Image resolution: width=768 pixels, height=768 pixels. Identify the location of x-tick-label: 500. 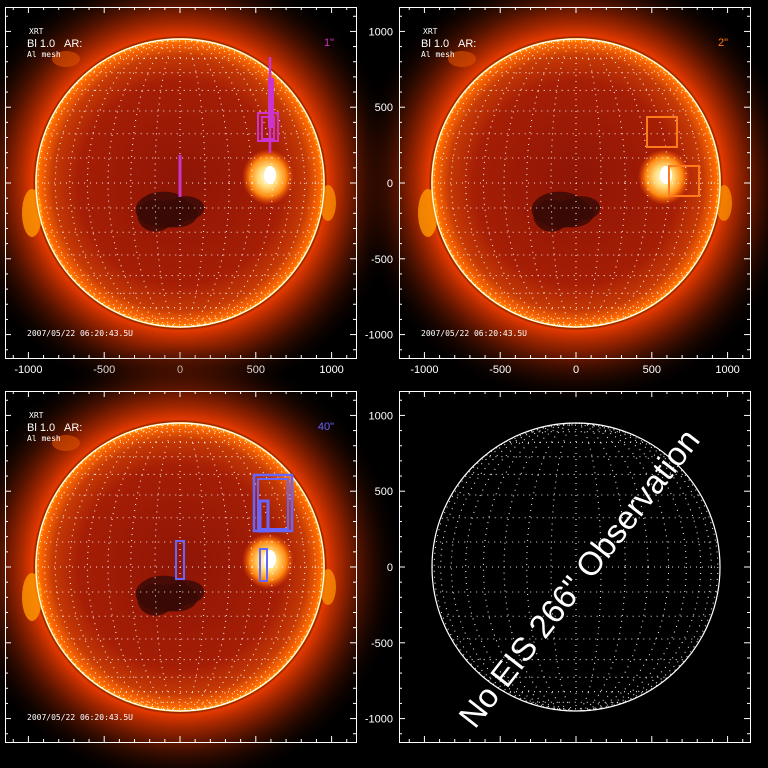
(652, 370).